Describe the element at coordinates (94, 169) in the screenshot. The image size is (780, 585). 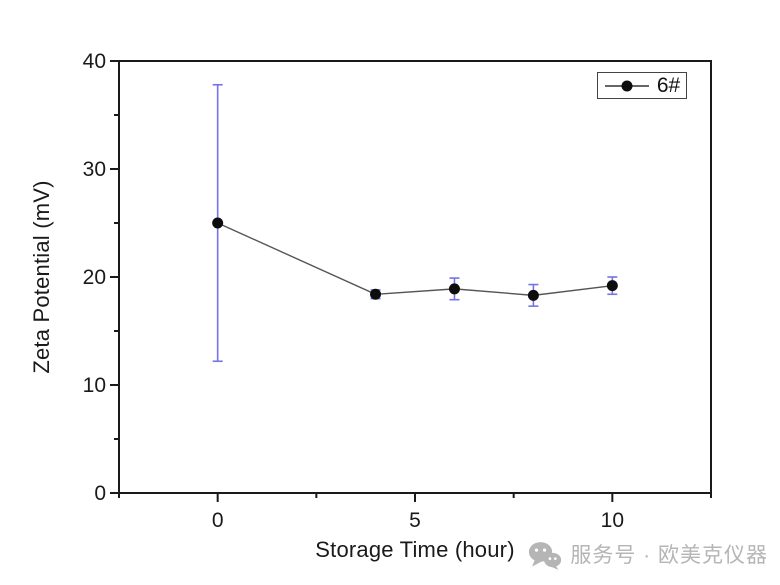
I see `svg-text: 30` at that location.